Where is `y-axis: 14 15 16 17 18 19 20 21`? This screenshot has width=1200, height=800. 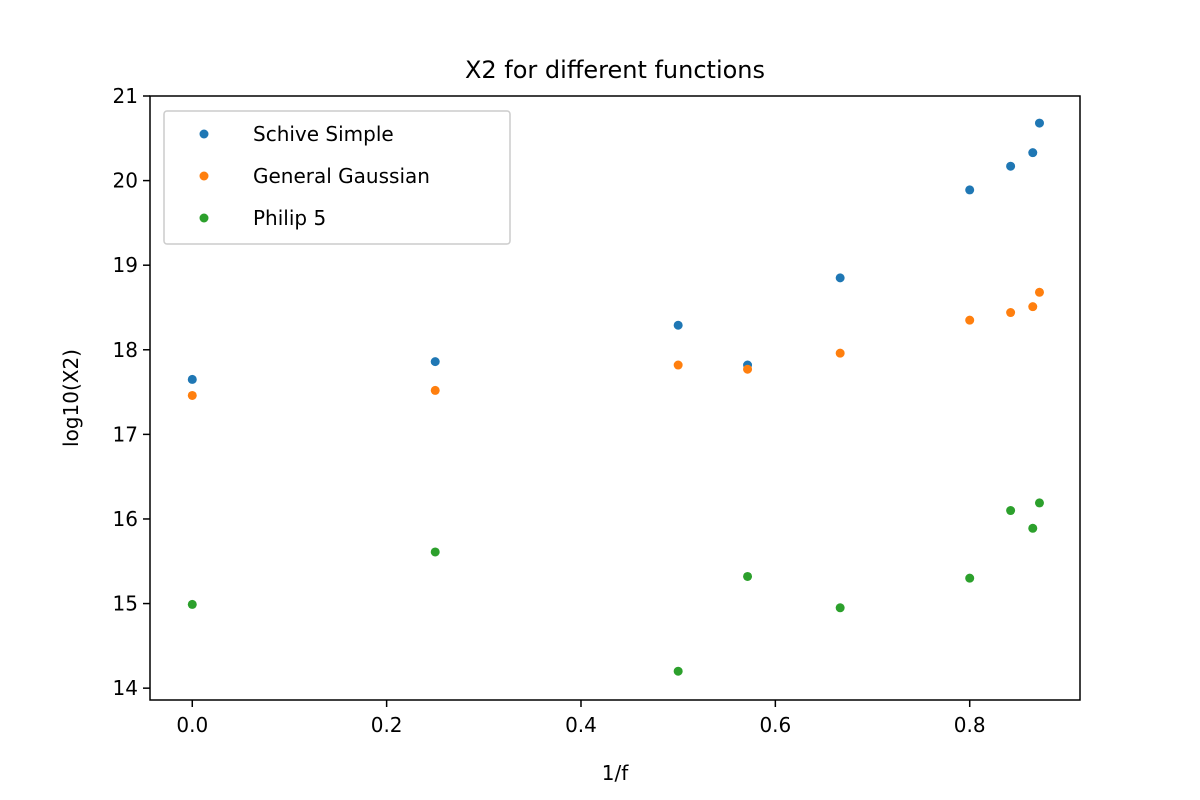 y-axis: 14 15 16 17 18 19 20 21 is located at coordinates (131, 392).